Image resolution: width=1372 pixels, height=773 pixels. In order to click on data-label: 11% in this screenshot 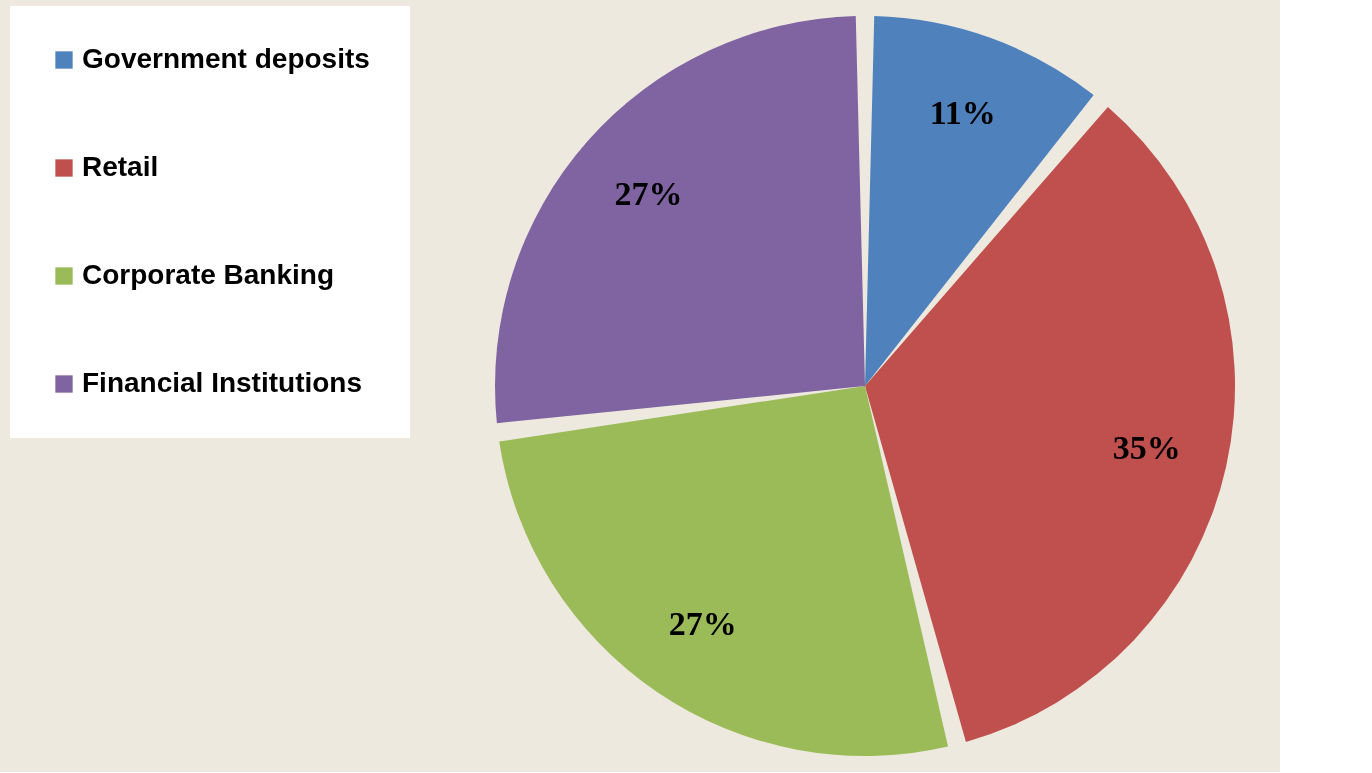, I will do `click(962, 113)`.